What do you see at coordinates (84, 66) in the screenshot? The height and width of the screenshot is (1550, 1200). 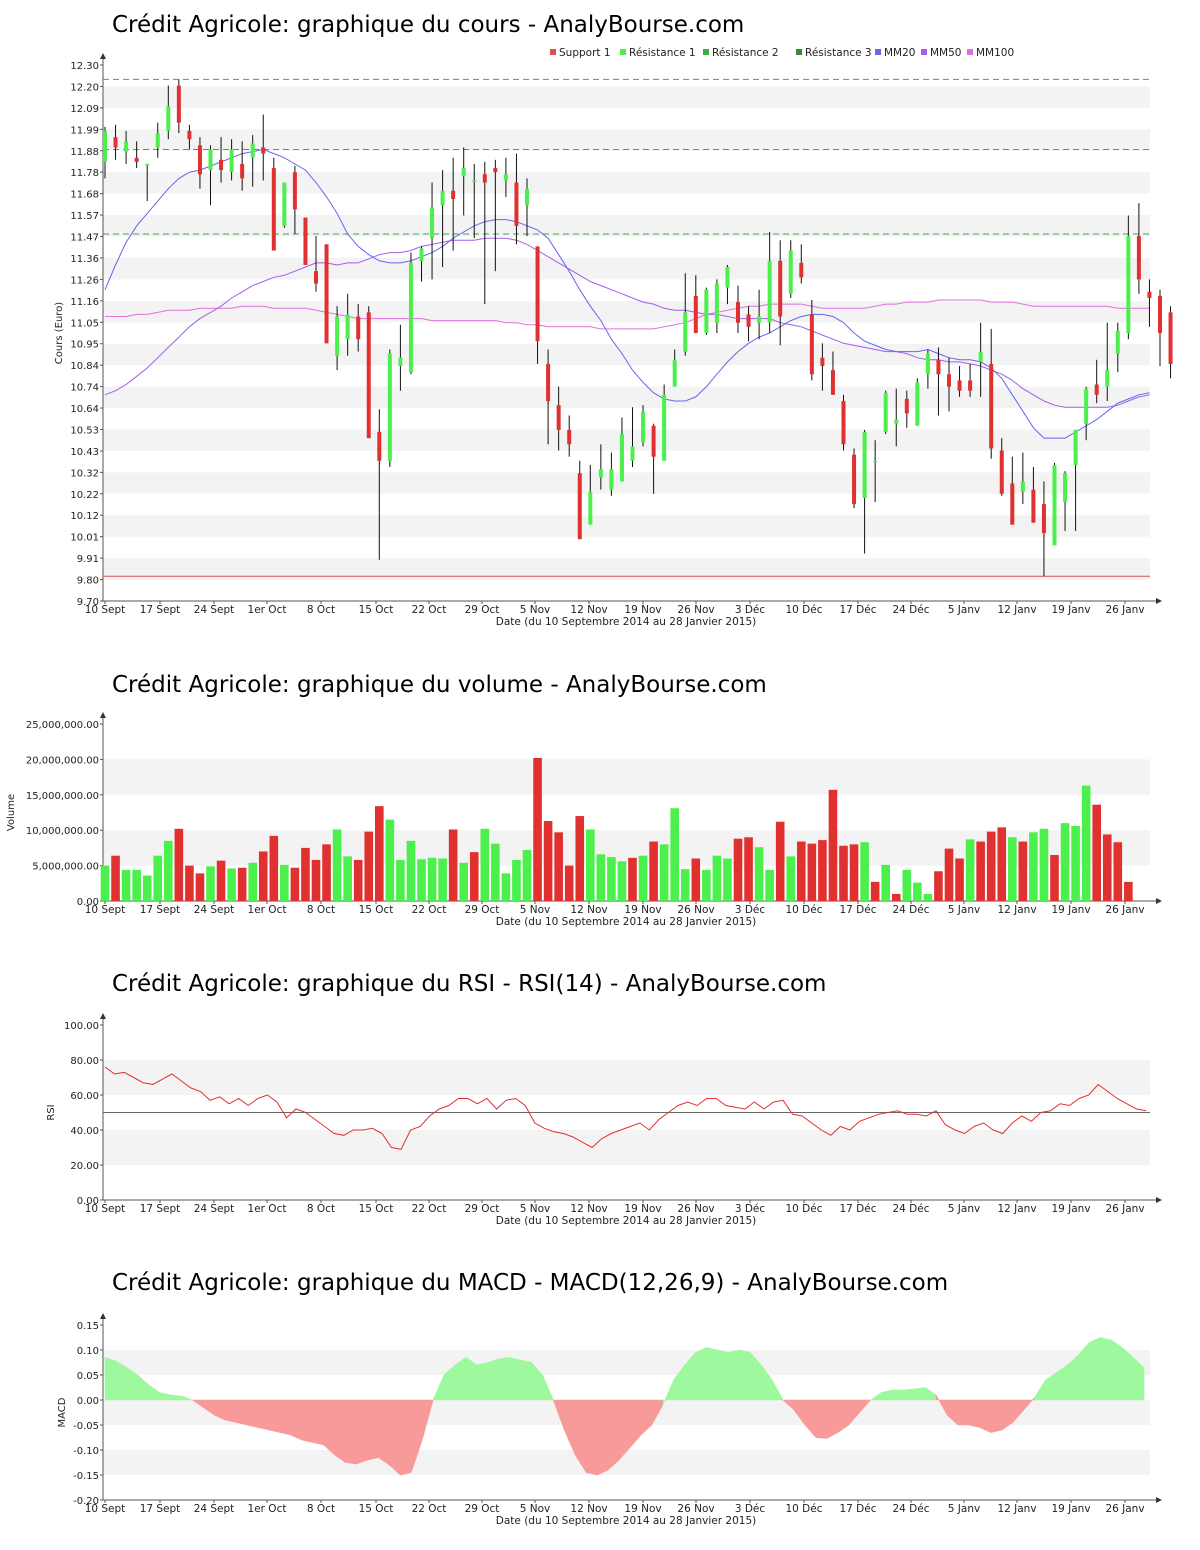 I see `y-tick-label: 12.30` at bounding box center [84, 66].